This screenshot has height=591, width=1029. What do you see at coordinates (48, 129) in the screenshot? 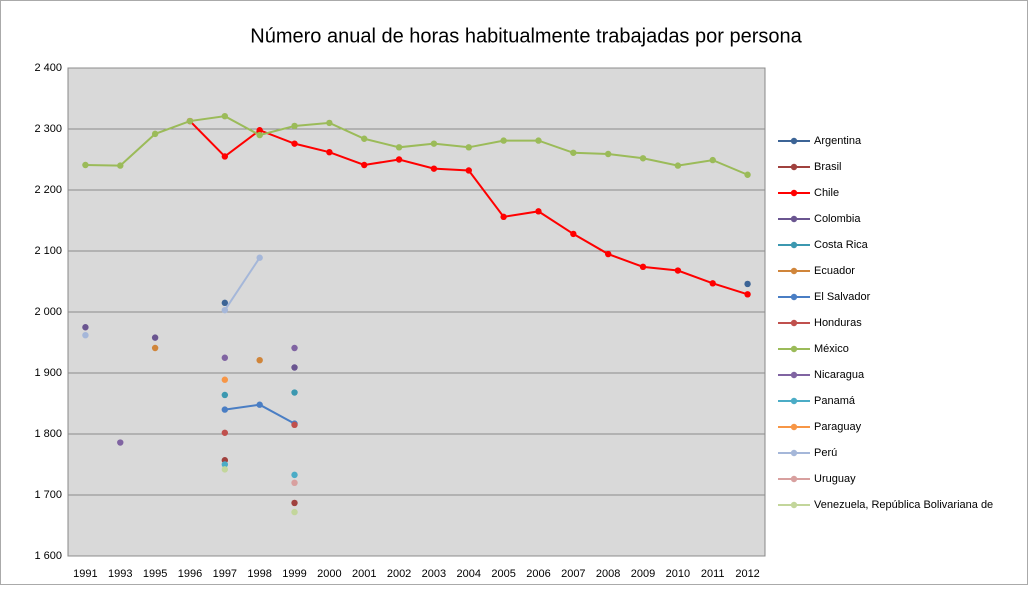
I see `y-tick-label: 2 300` at bounding box center [48, 129].